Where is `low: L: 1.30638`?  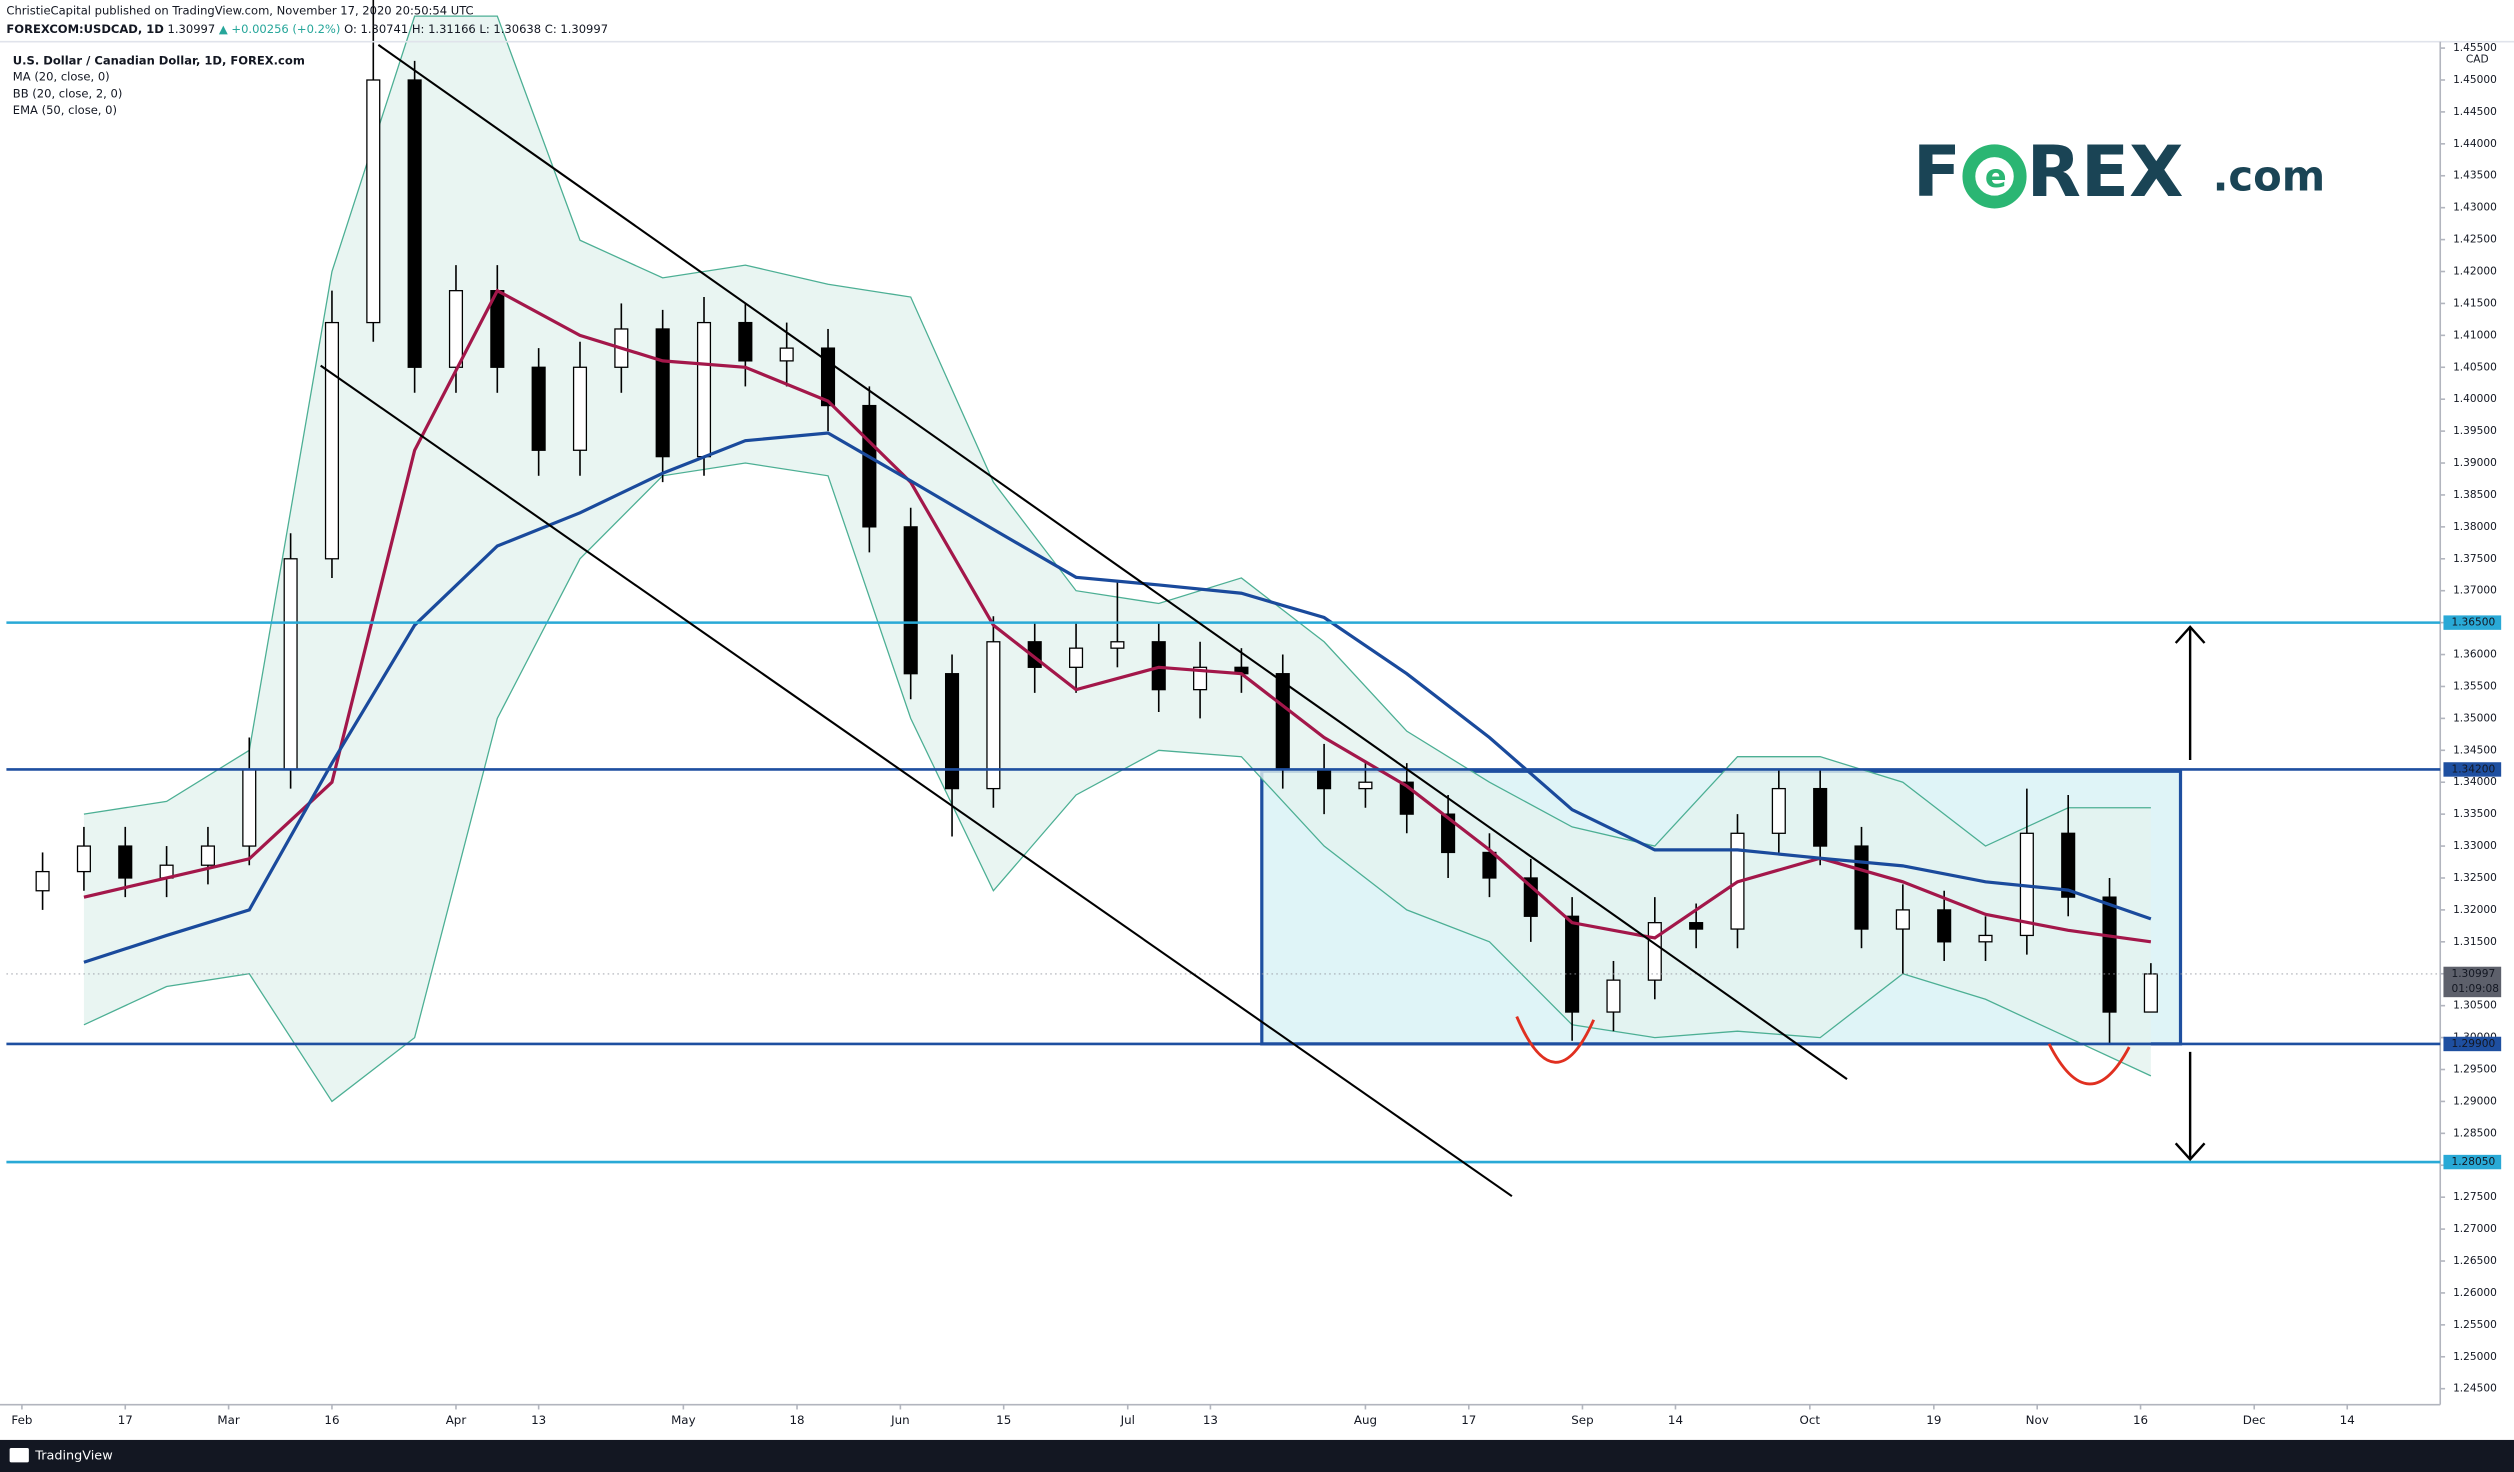 low: L: 1.30638 is located at coordinates (510, 28).